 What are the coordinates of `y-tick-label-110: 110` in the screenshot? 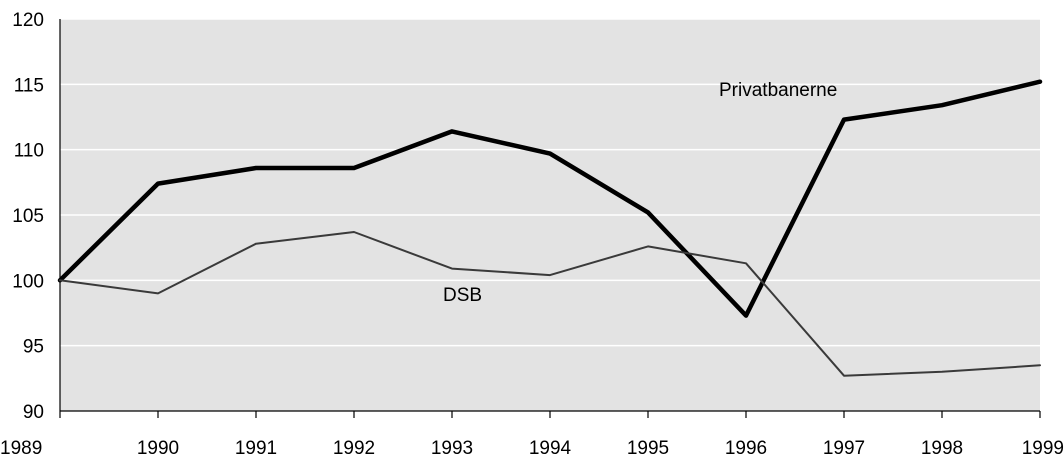 It's located at (29, 151).